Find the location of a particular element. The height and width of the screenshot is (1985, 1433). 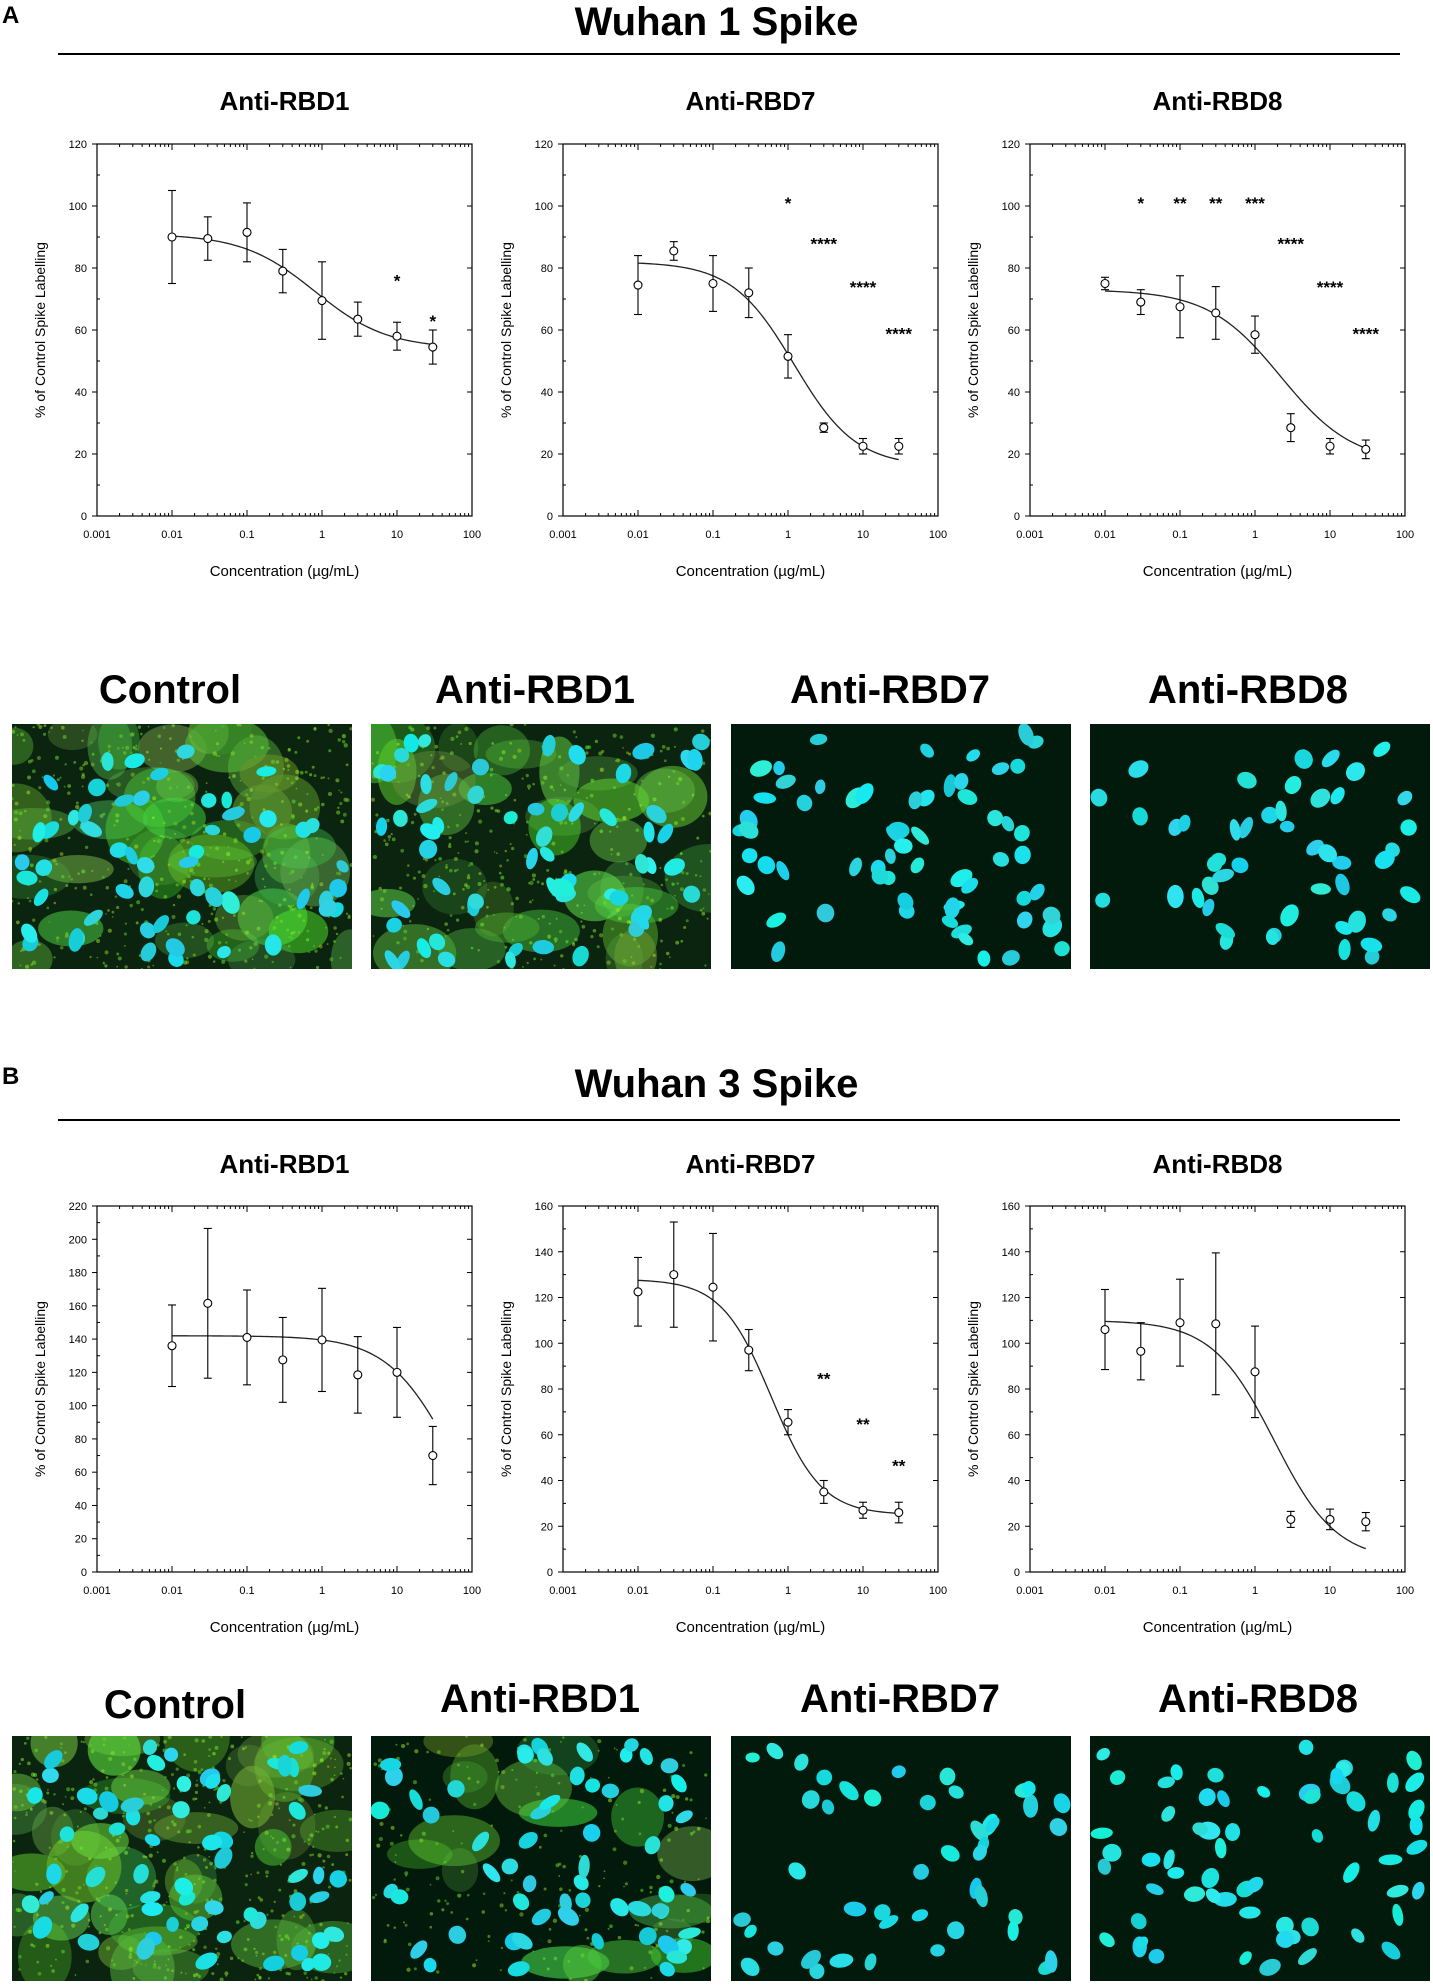

data-point is located at coordinates (863, 446).